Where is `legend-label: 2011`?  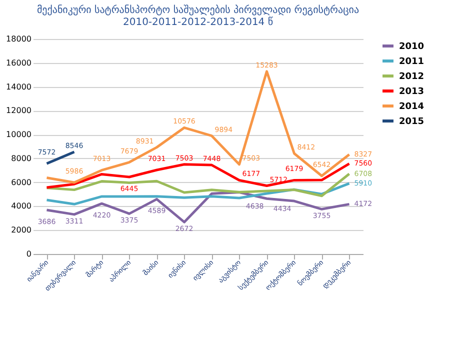
legend-label: 2011 is located at coordinates (411, 62).